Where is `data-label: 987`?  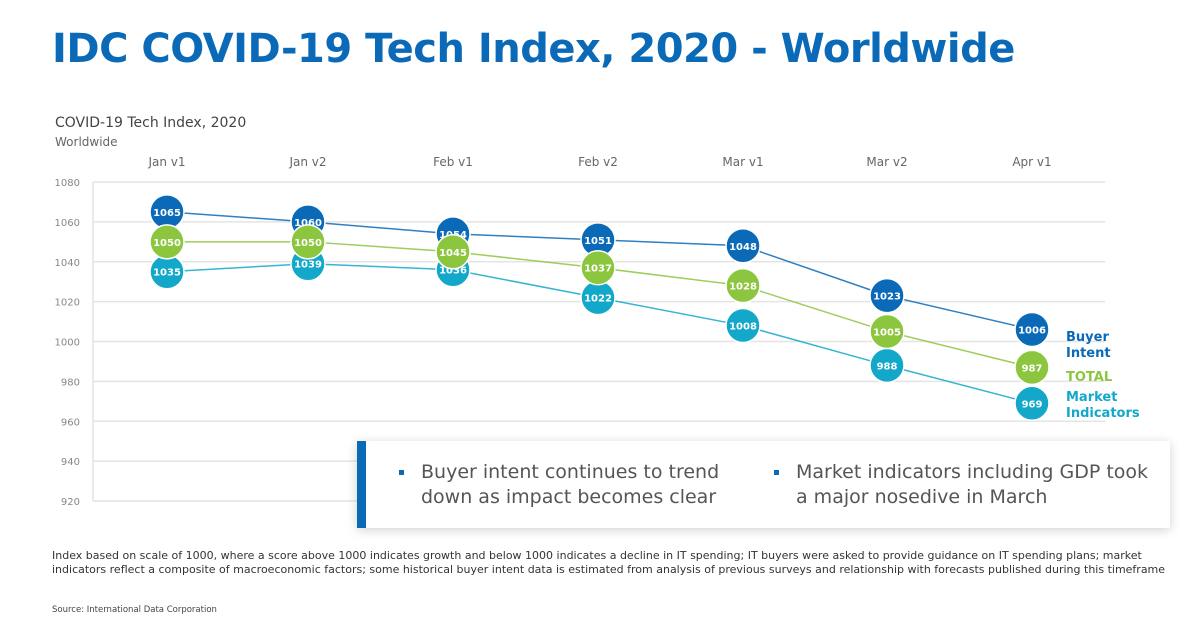
data-label: 987 is located at coordinates (1032, 368).